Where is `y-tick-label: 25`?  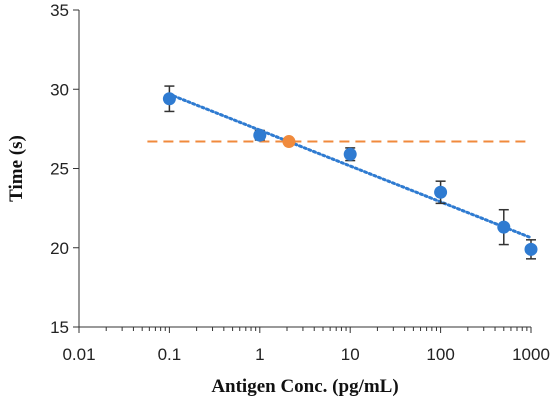
y-tick-label: 25 is located at coordinates (59, 169).